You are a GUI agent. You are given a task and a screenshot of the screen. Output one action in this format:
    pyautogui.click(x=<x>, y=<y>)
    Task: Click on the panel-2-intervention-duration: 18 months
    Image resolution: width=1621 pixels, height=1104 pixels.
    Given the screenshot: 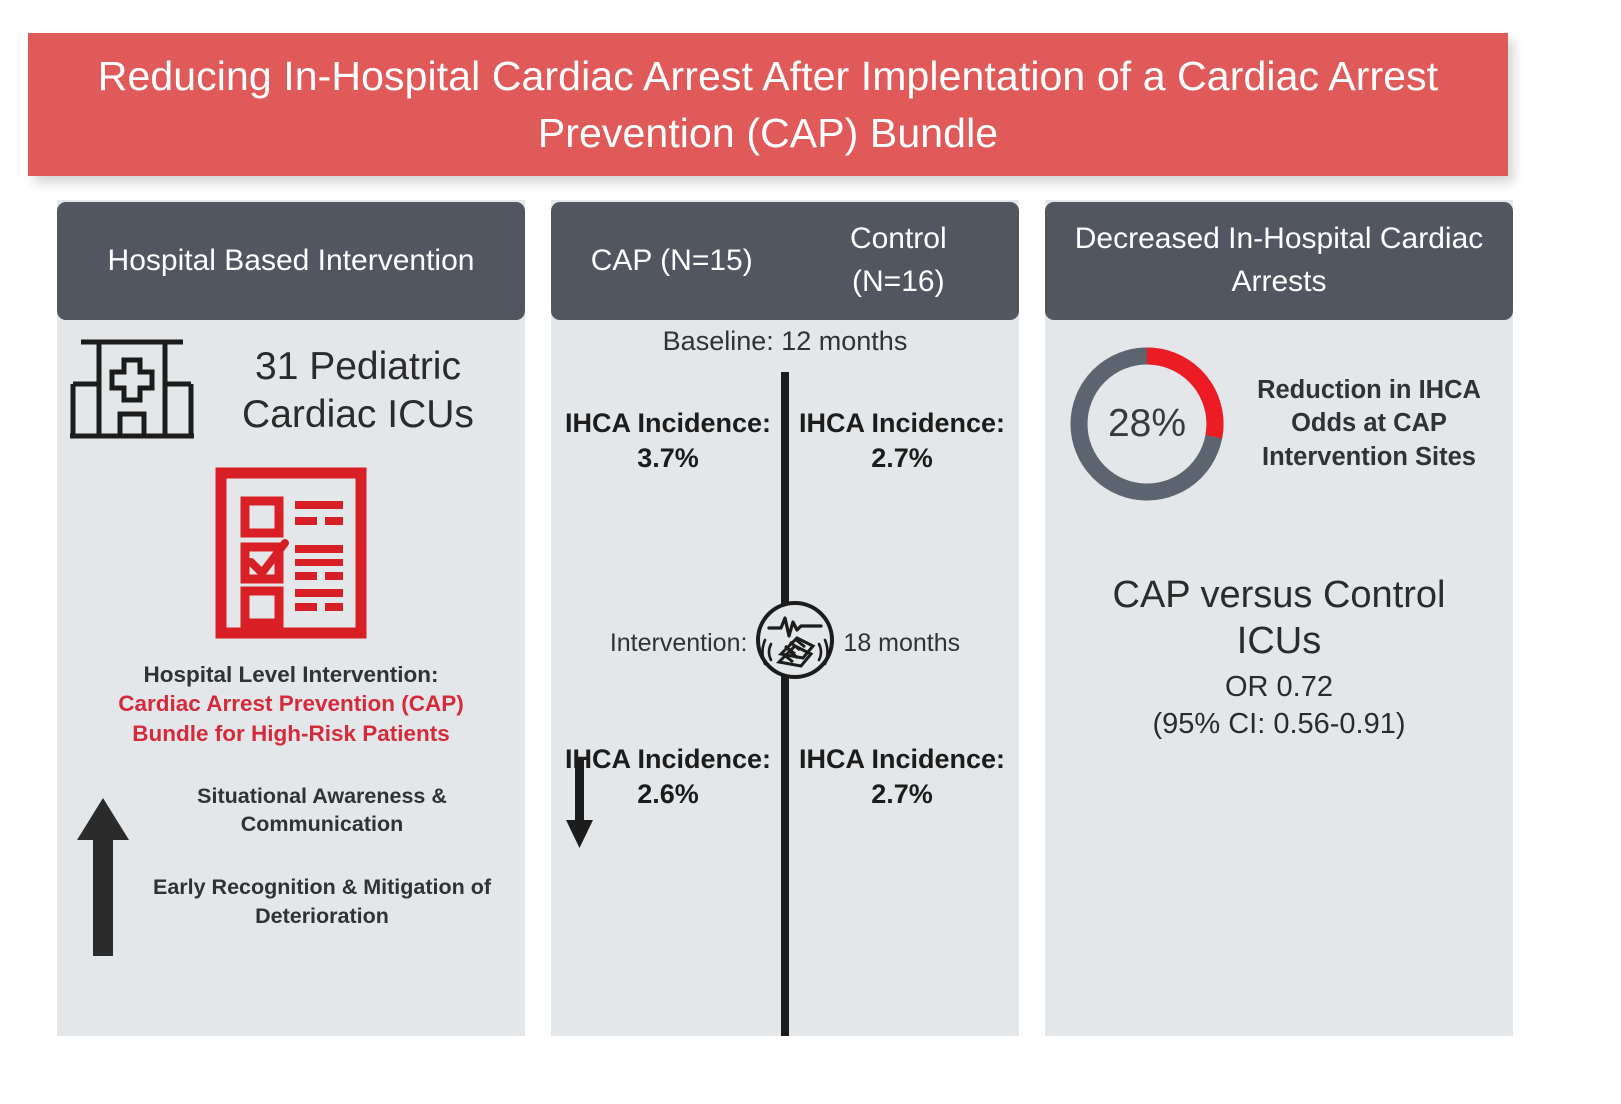 What is the action you would take?
    pyautogui.click(x=902, y=643)
    